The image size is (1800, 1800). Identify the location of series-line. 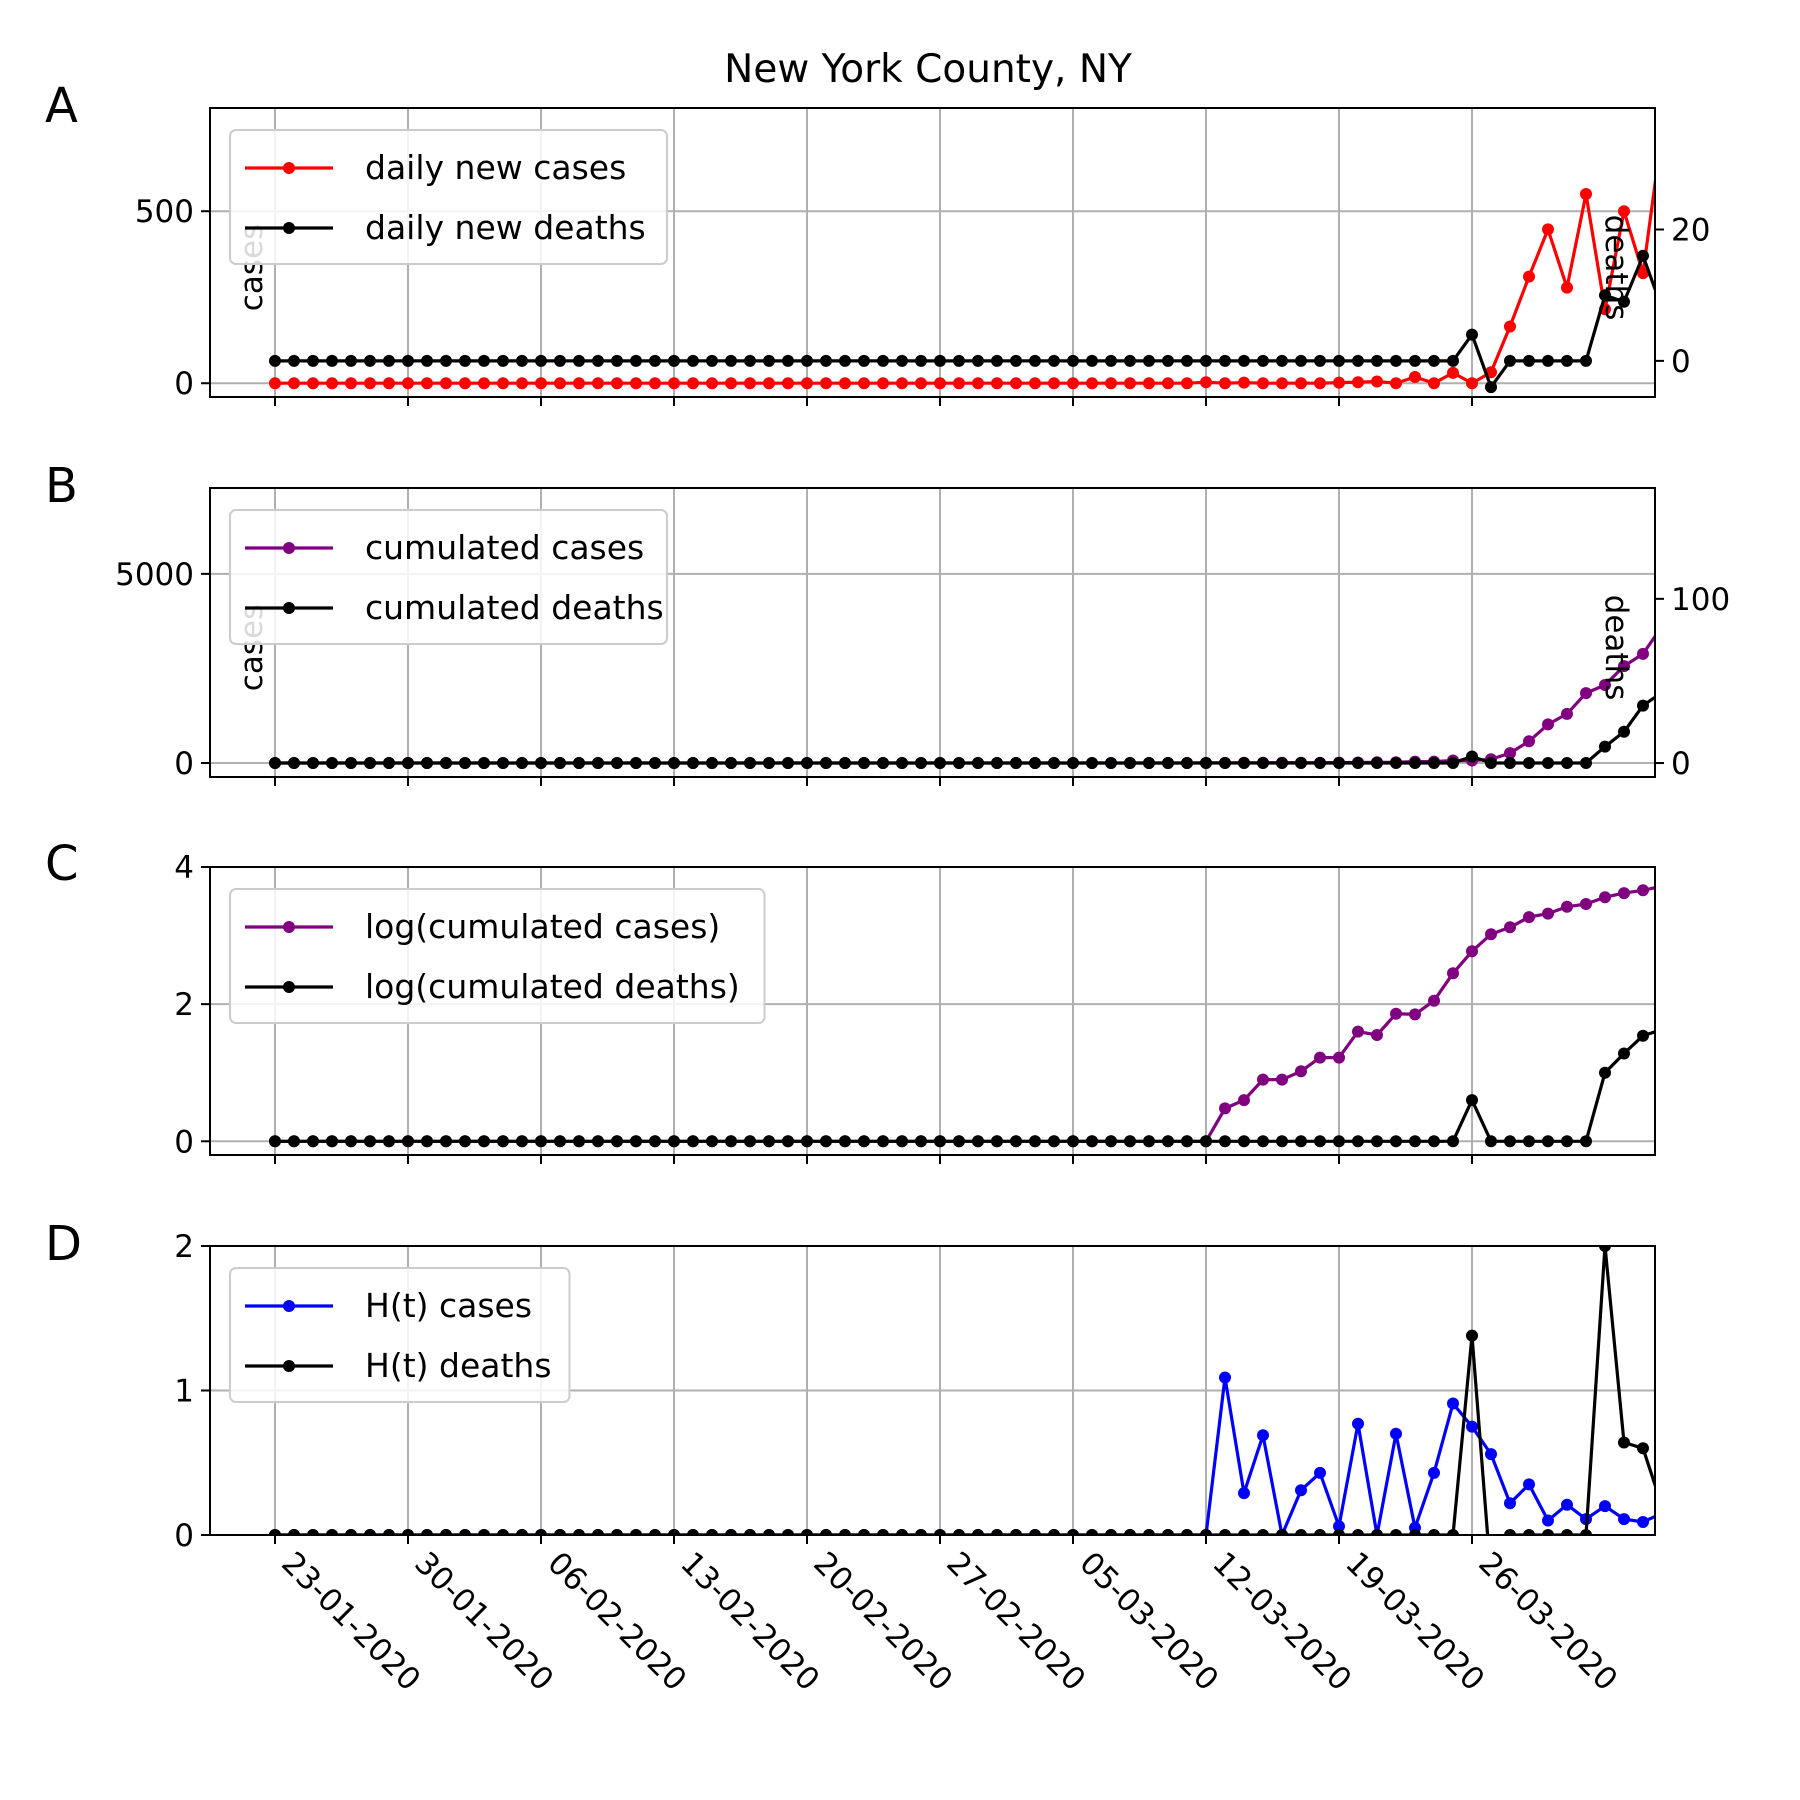
(965, 1455).